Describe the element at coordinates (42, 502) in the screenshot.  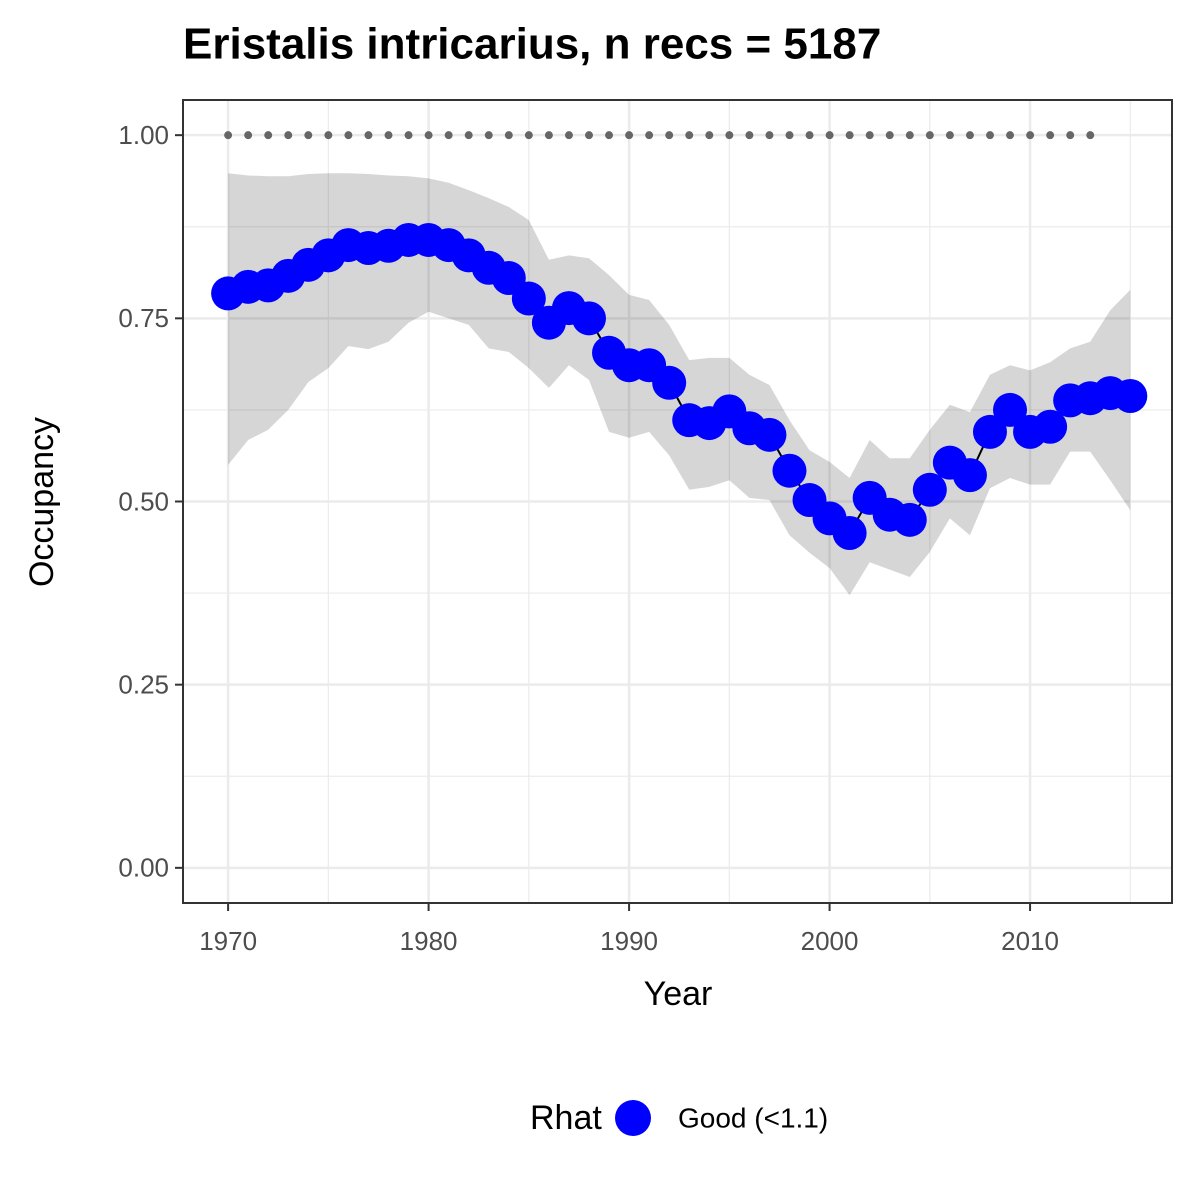
I see `y-axis-title: Occupancy` at that location.